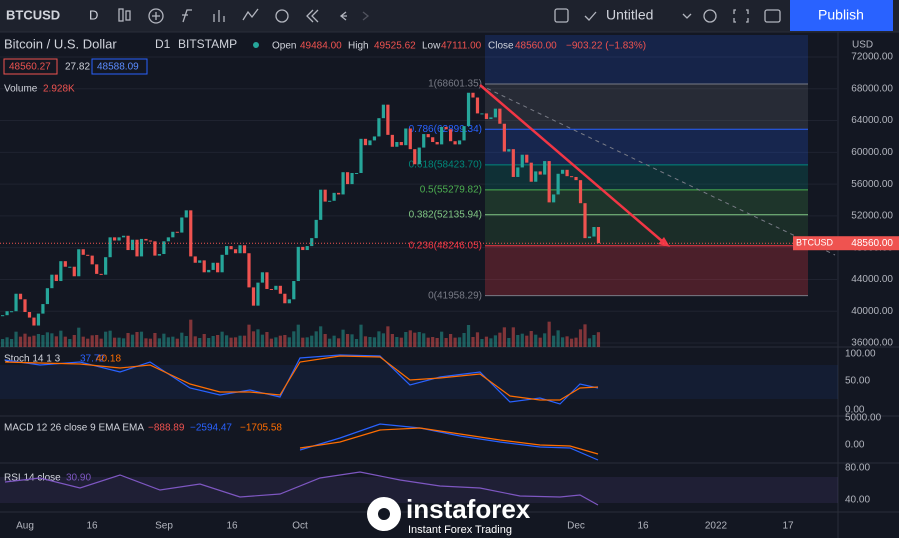 The height and width of the screenshot is (538, 899). Describe the element at coordinates (366, 16) in the screenshot. I see `redo-icon` at that location.